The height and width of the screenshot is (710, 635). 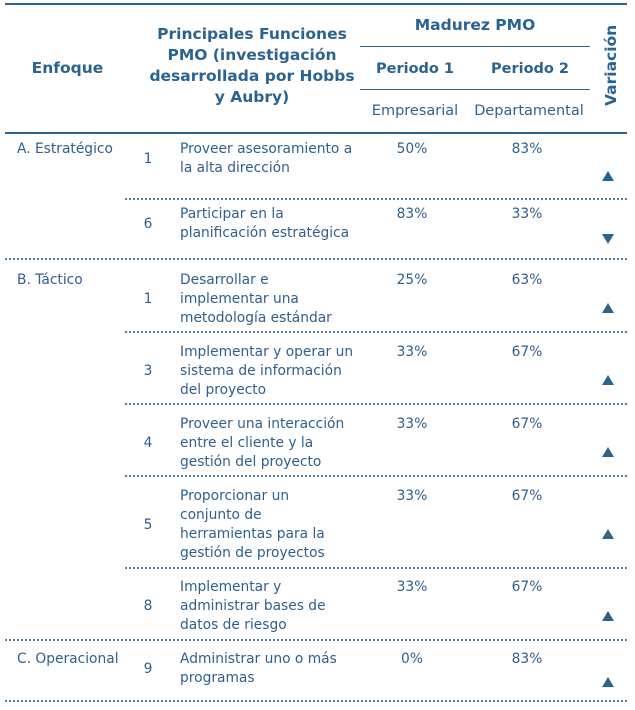 What do you see at coordinates (148, 443) in the screenshot?
I see `function-number: 4` at bounding box center [148, 443].